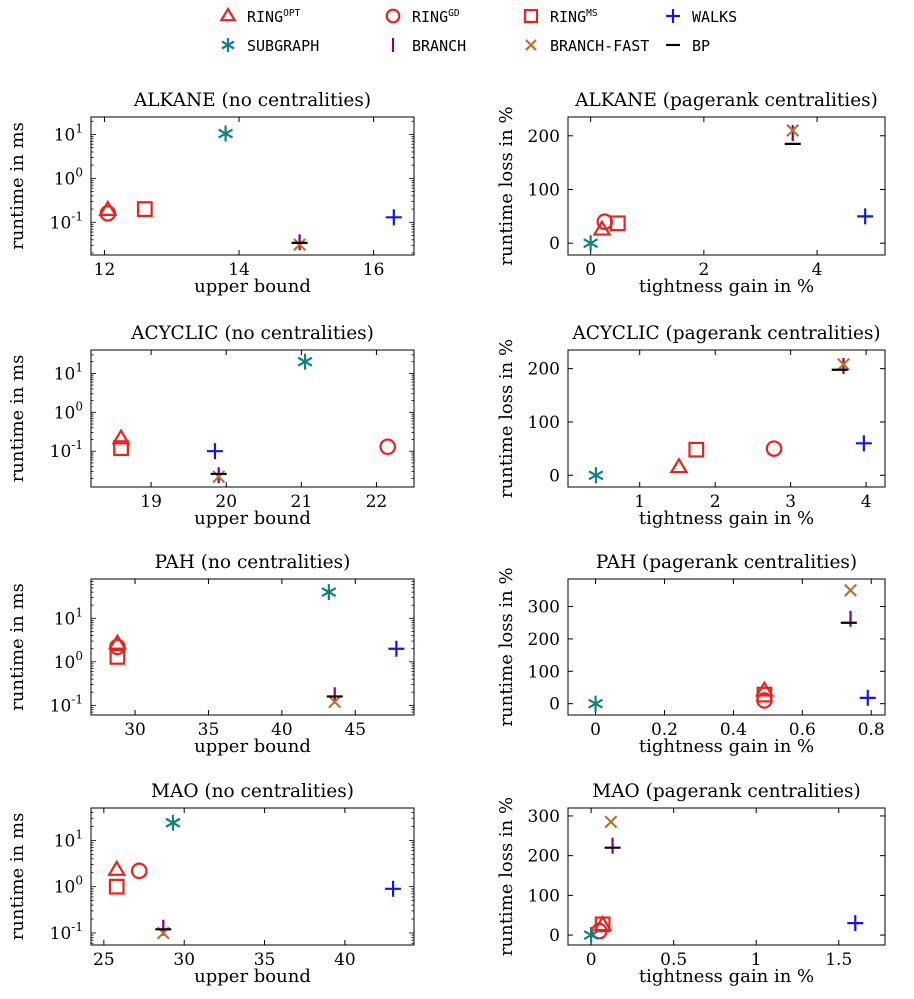  I want to click on x-tick-label: 0.4, so click(733, 730).